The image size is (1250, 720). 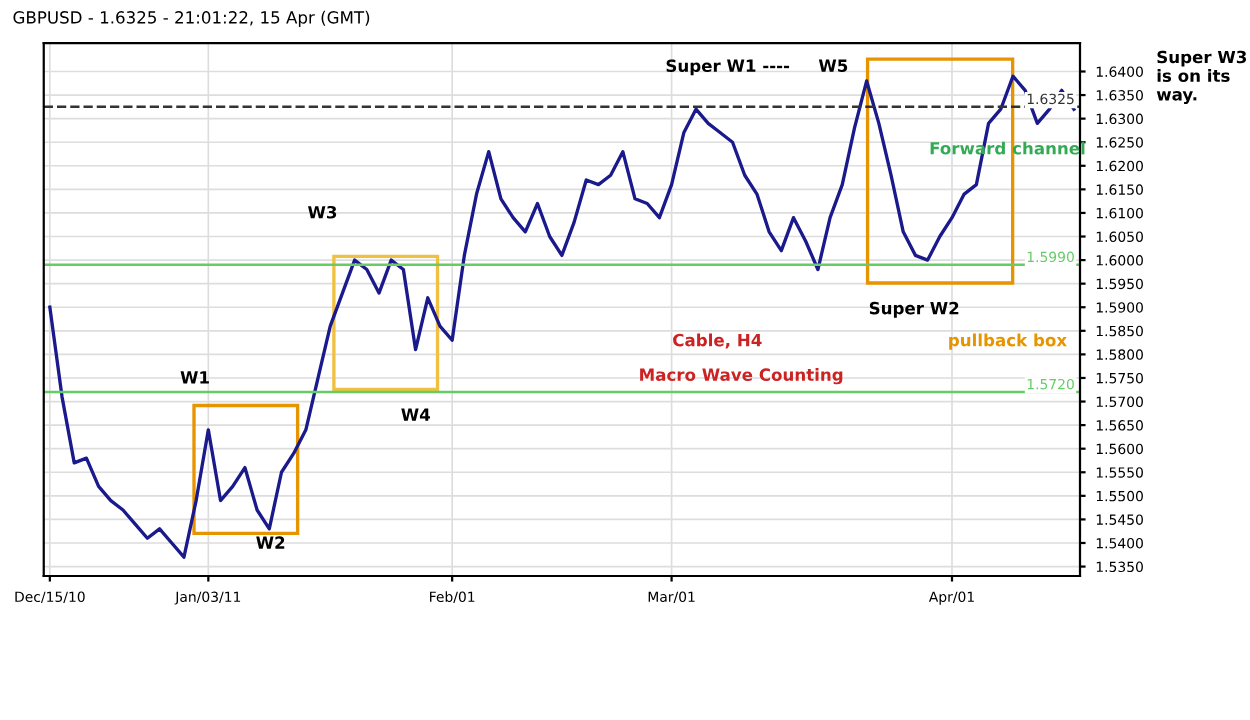 I want to click on annotation: Macro Wave Counting, so click(x=741, y=376).